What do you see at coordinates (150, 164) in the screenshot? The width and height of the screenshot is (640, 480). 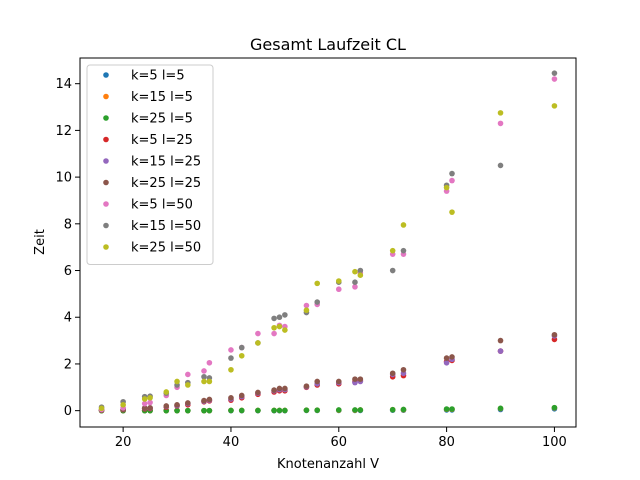 I see `legend-box` at bounding box center [150, 164].